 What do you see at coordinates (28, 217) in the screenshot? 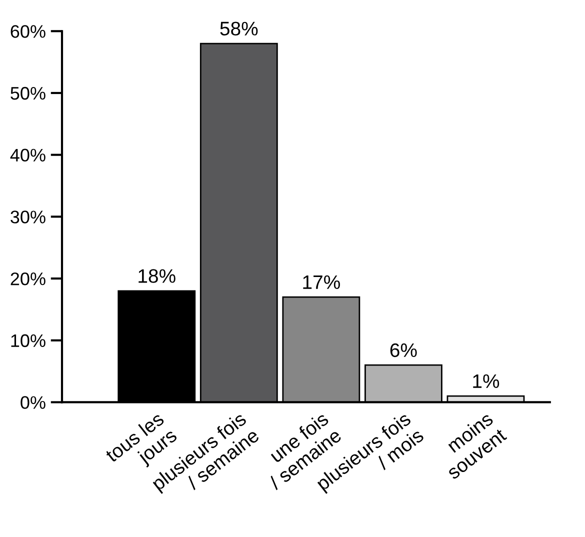
I see `y-tick-label: 30%` at bounding box center [28, 217].